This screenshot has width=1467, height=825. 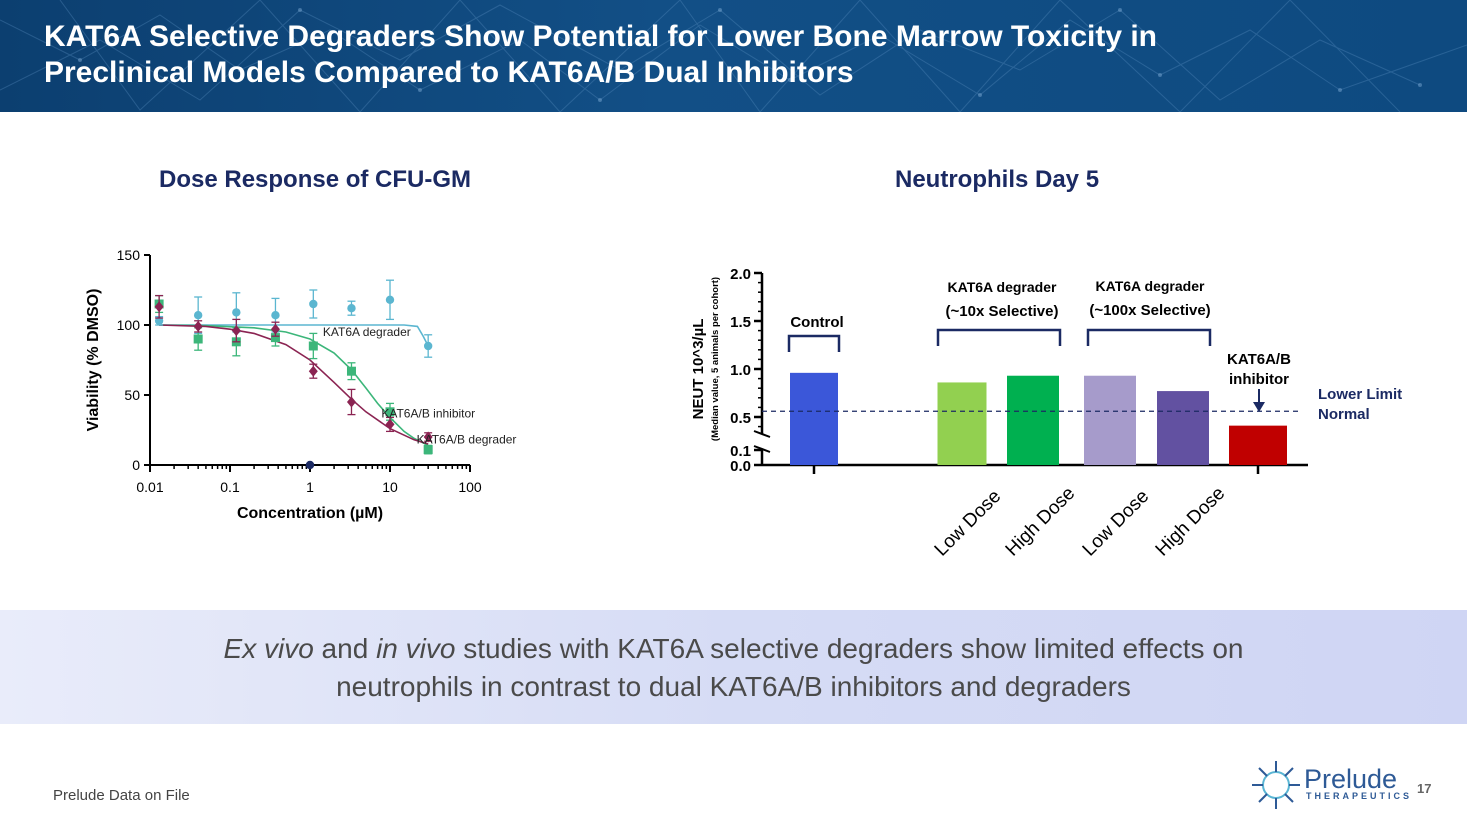 What do you see at coordinates (740, 418) in the screenshot?
I see `y-tick-label: 0.5` at bounding box center [740, 418].